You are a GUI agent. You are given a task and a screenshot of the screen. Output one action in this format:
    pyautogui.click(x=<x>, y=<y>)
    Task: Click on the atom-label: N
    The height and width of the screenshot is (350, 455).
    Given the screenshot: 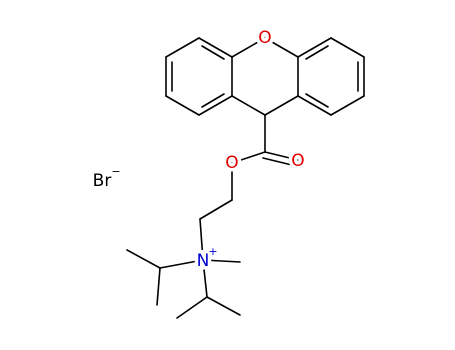 What is the action you would take?
    pyautogui.click(x=203, y=261)
    